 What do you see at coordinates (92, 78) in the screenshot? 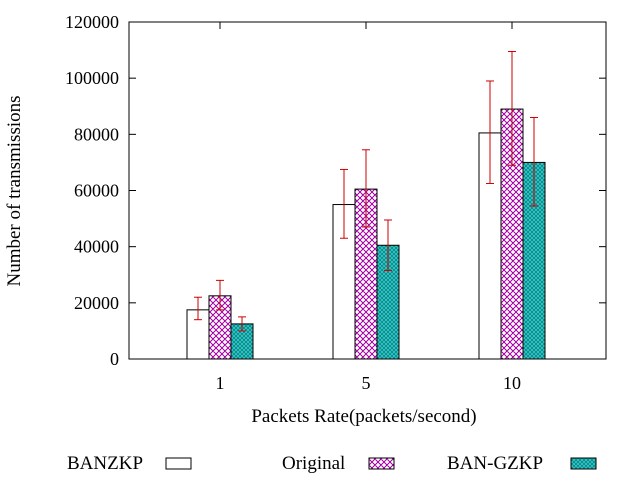
I see `y-tick-label: 100000` at bounding box center [92, 78].